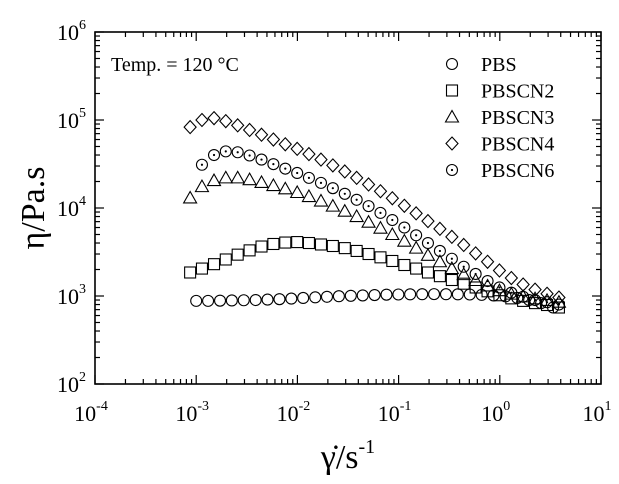 The height and width of the screenshot is (484, 619). I want to click on legend-marker-pbscn6-ring, so click(452, 170).